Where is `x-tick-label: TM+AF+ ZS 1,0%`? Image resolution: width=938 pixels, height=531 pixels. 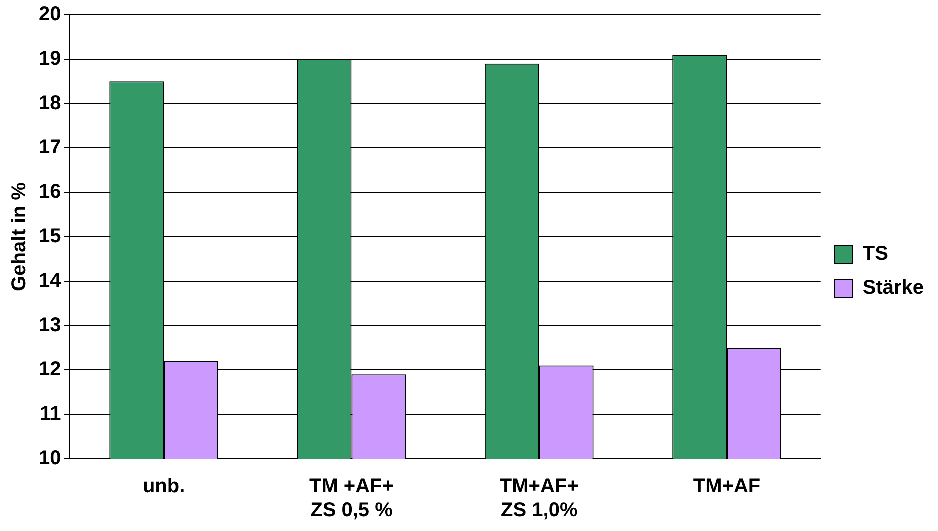
x-tick-label: TM+AF+ ZS 1,0% is located at coordinates (539, 499).